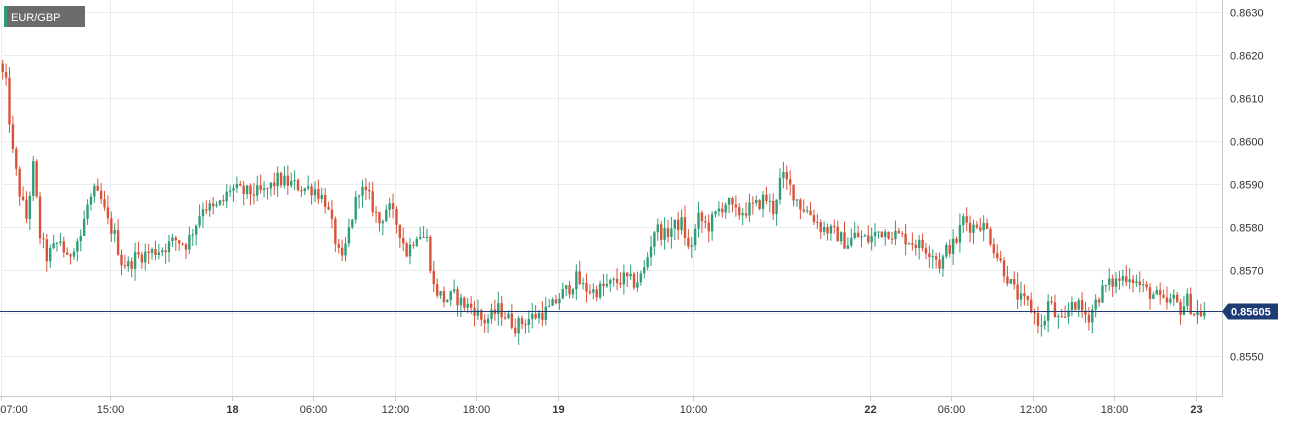 This screenshot has height=422, width=1296. What do you see at coordinates (44, 16) in the screenshot?
I see `symbol-label: EUR/GBP` at bounding box center [44, 16].